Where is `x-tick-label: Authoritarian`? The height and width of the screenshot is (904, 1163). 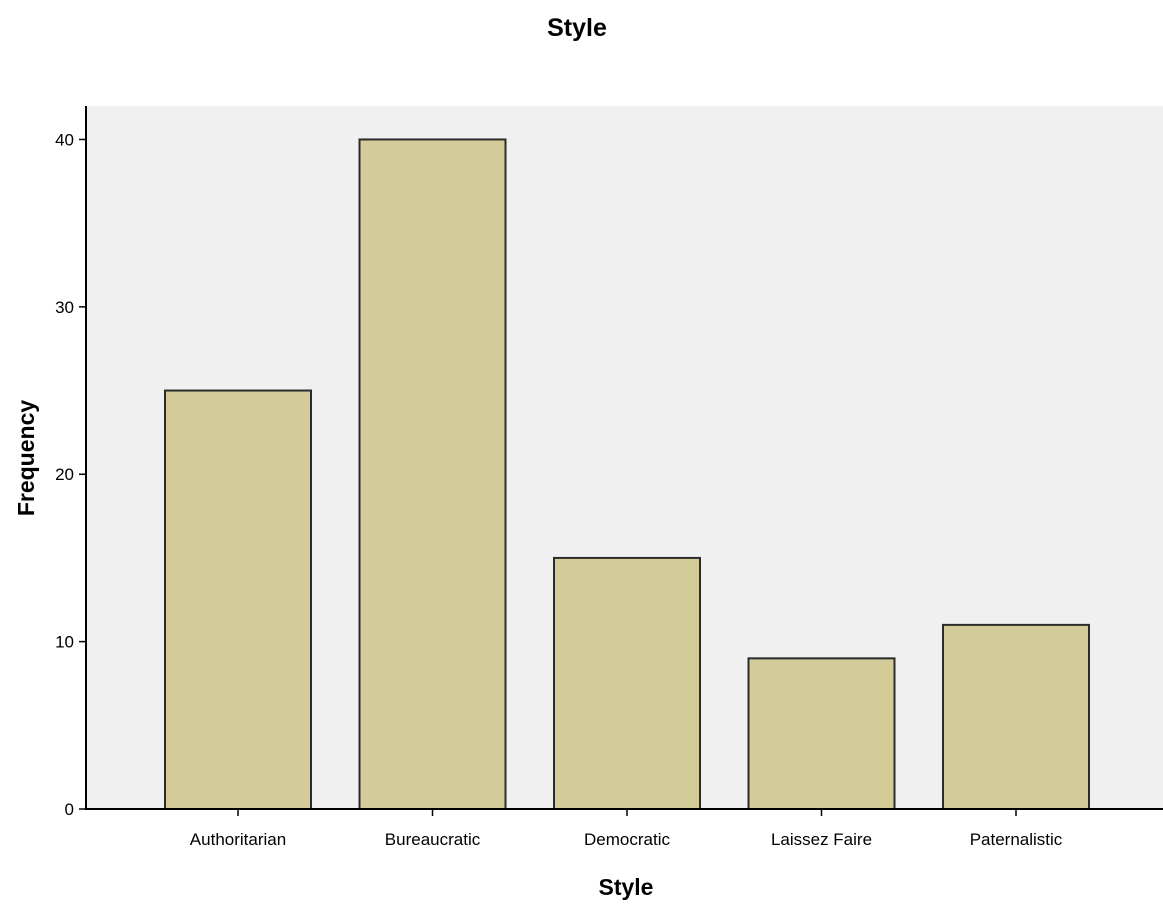
x-tick-label: Authoritarian is located at coordinates (238, 839).